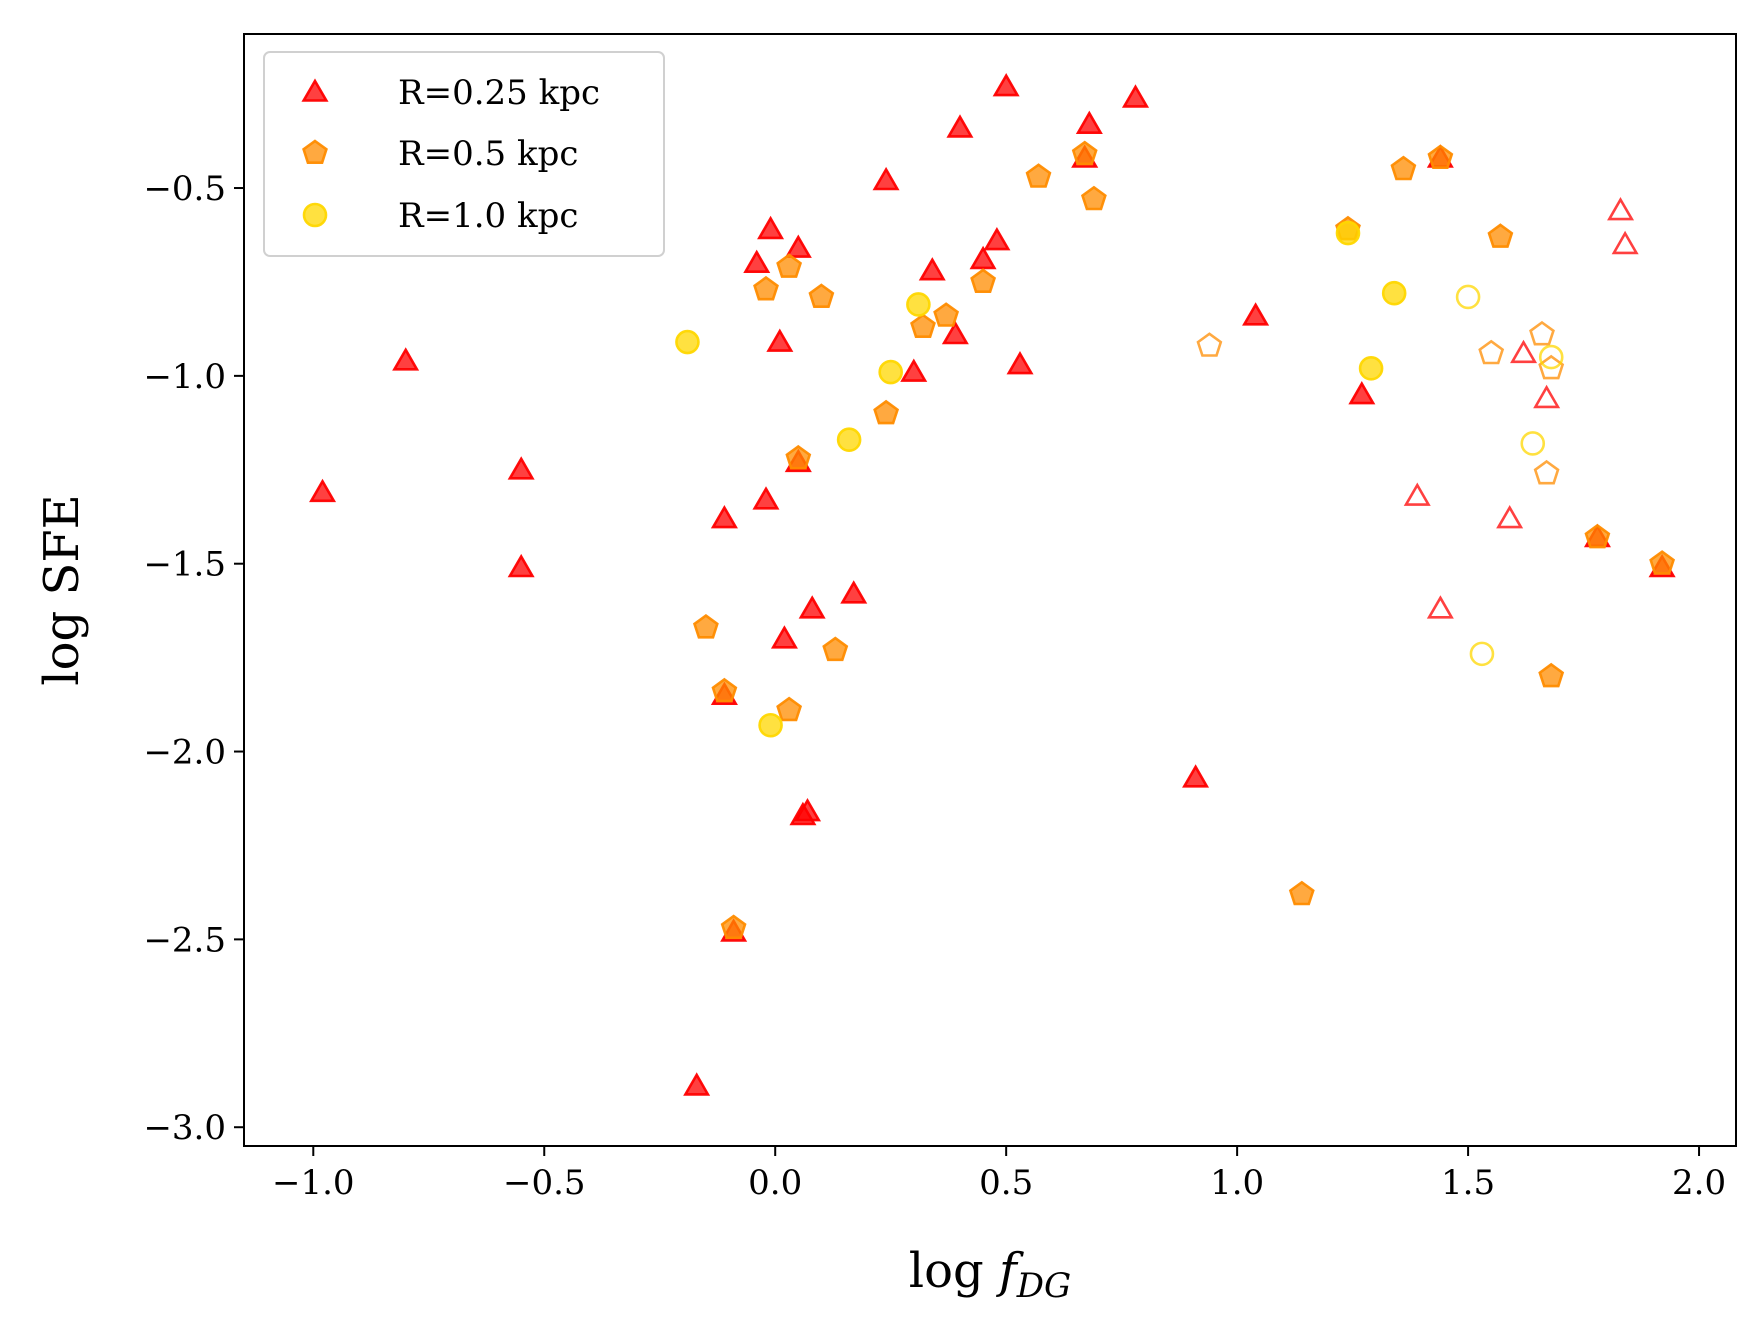 The width and height of the screenshot is (1764, 1336). Describe the element at coordinates (1468, 1183) in the screenshot. I see `x-tick-label: 1.5` at that location.